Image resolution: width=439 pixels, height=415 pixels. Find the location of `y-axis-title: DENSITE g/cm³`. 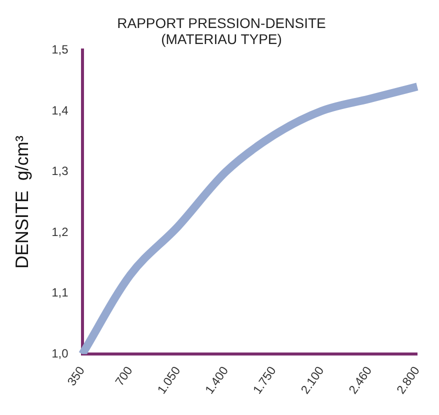

y-axis-title: DENSITE g/cm³ is located at coordinates (22, 202).